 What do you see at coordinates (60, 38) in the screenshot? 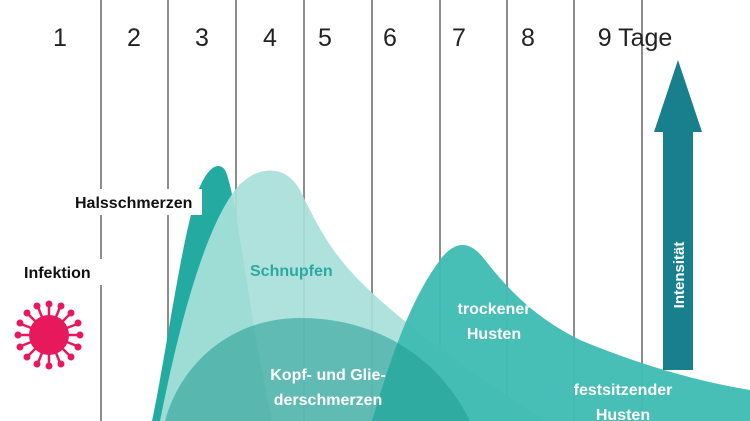
I see `day-label: 1` at bounding box center [60, 38].